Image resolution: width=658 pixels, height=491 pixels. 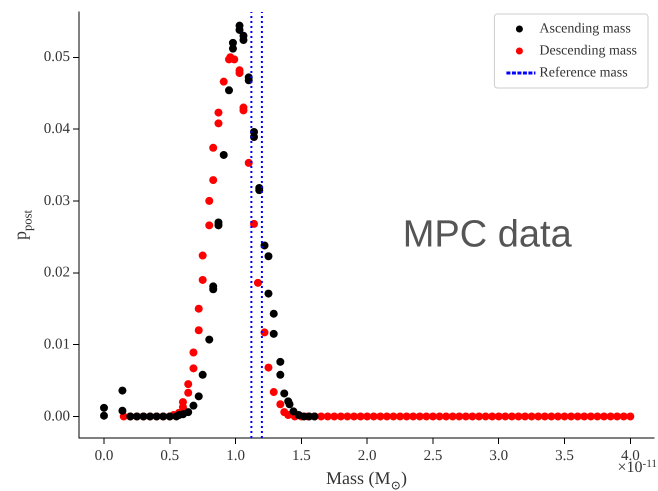 I want to click on y-axis-title: ppost, so click(x=22, y=225).